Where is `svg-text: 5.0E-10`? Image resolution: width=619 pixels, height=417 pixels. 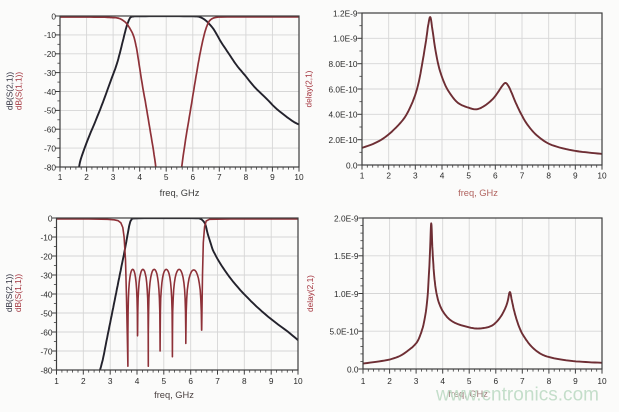
svg-text: 5.0E-10 is located at coordinates (343, 332).